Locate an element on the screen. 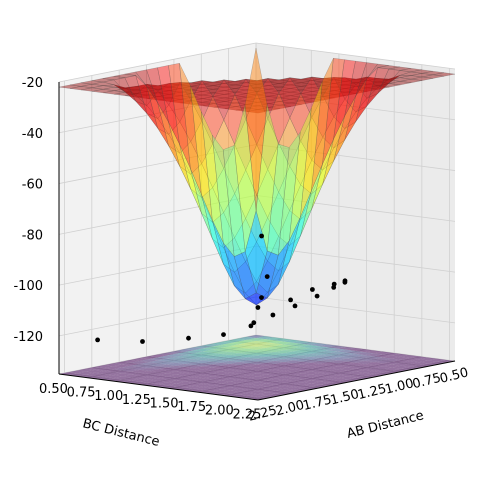 The height and width of the screenshot is (496, 500). z-tick-label: -20 is located at coordinates (32, 83).